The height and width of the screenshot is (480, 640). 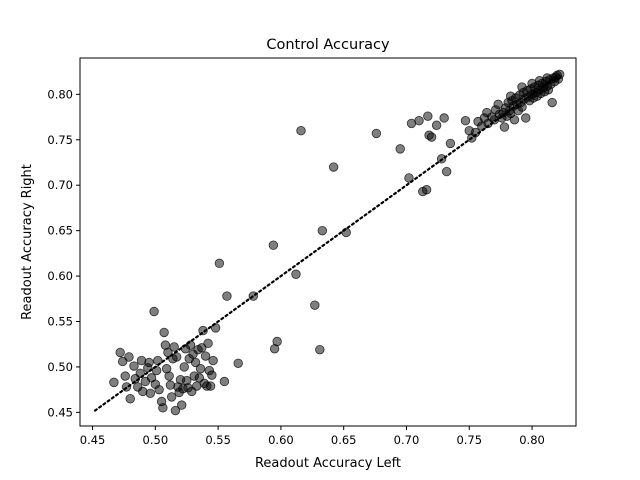 What do you see at coordinates (156, 440) in the screenshot?
I see `x-tick-label: 0.50` at bounding box center [156, 440].